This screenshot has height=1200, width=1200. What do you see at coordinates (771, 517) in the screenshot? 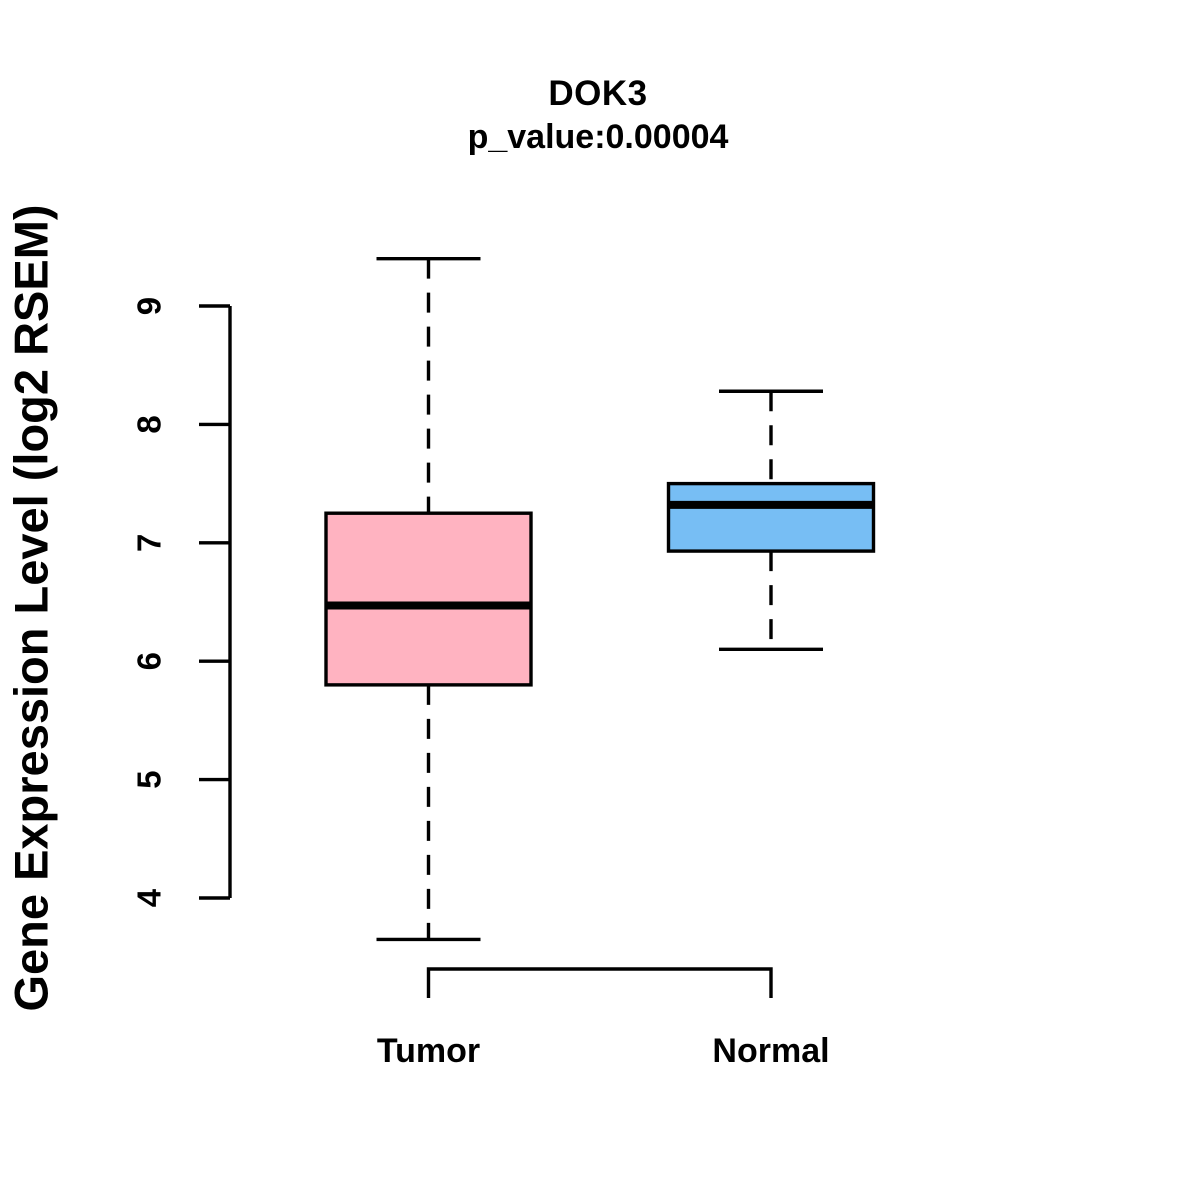
I see `iqr-box-normal` at bounding box center [771, 517].